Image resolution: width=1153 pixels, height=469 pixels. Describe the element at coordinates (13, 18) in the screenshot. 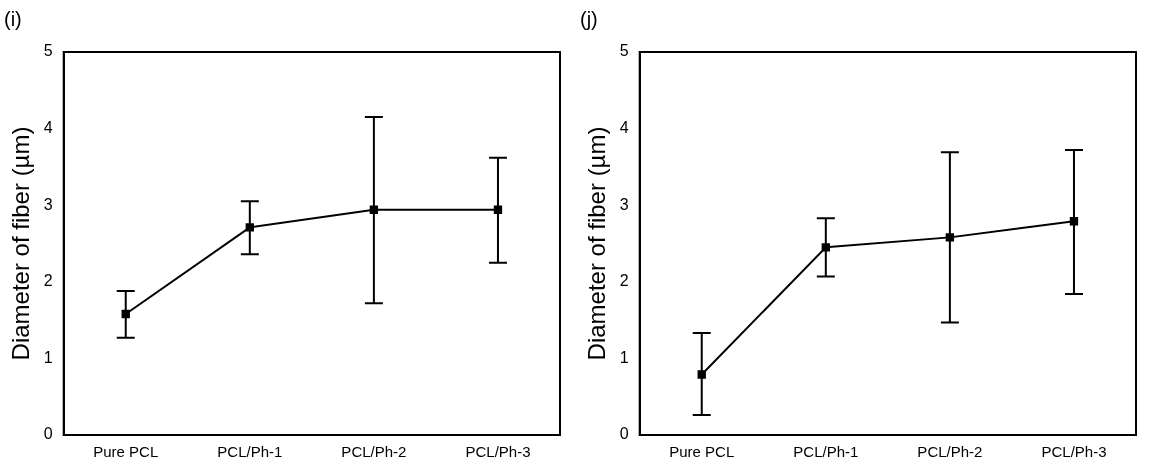

I see `chart-title: (i)` at that location.